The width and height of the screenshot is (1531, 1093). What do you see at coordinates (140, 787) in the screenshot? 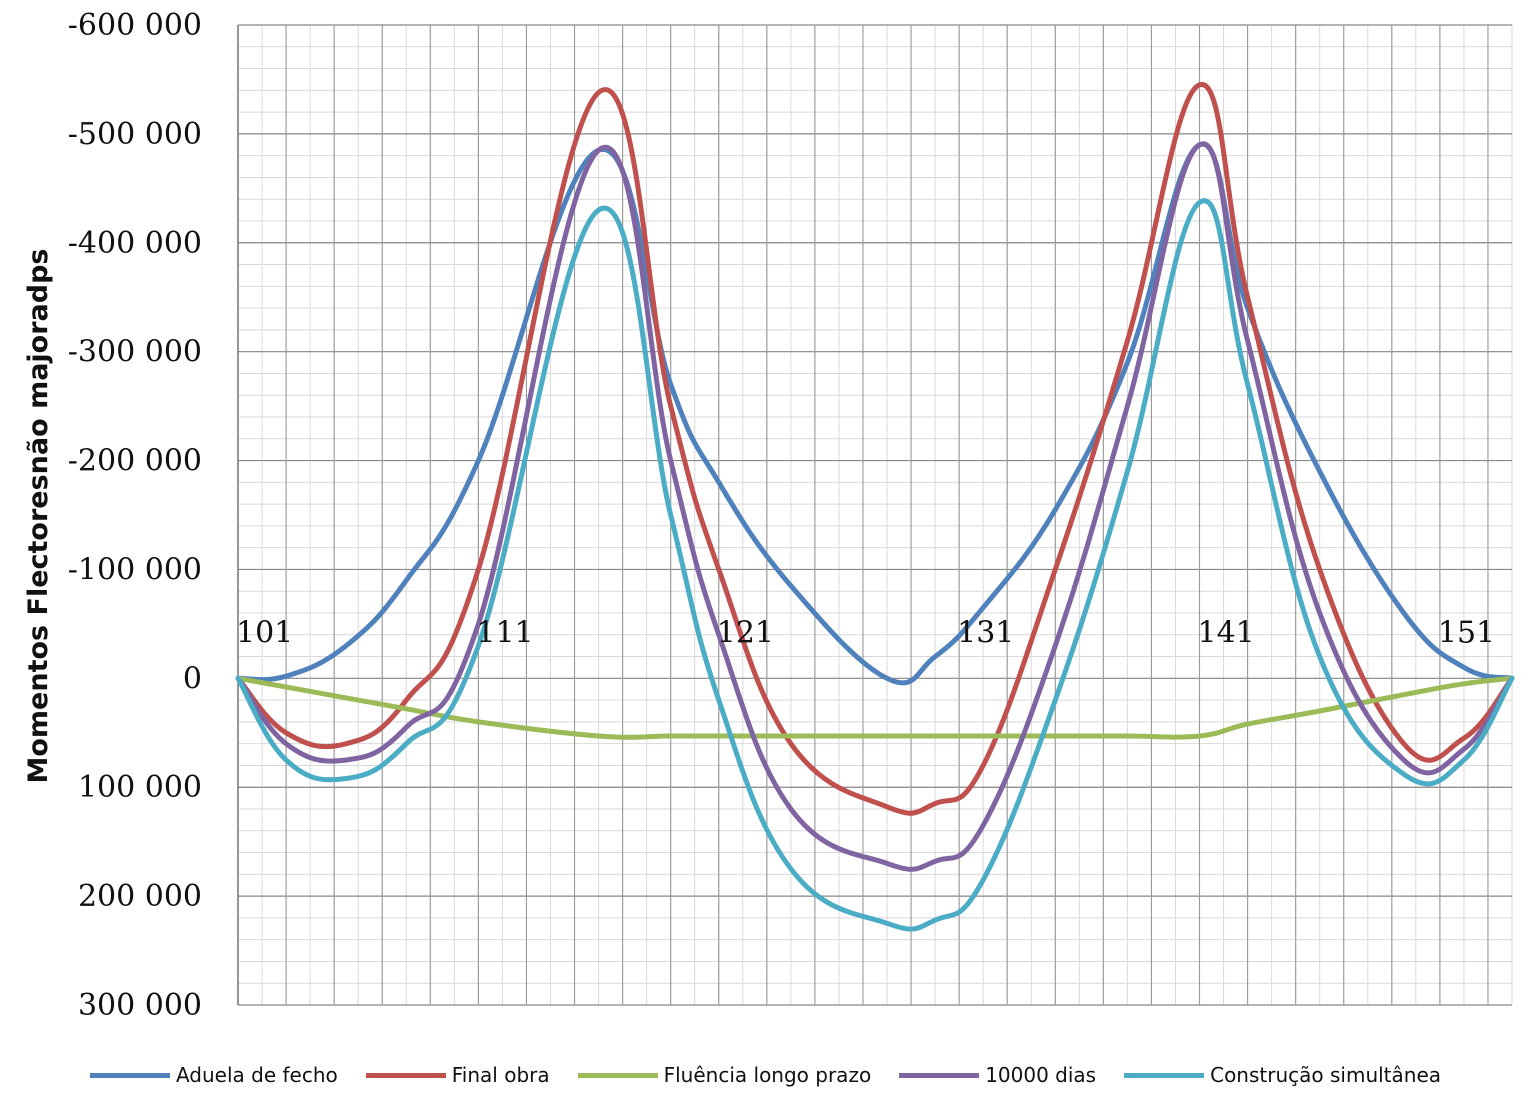
I see `y-tick-label: 100 000` at bounding box center [140, 787].